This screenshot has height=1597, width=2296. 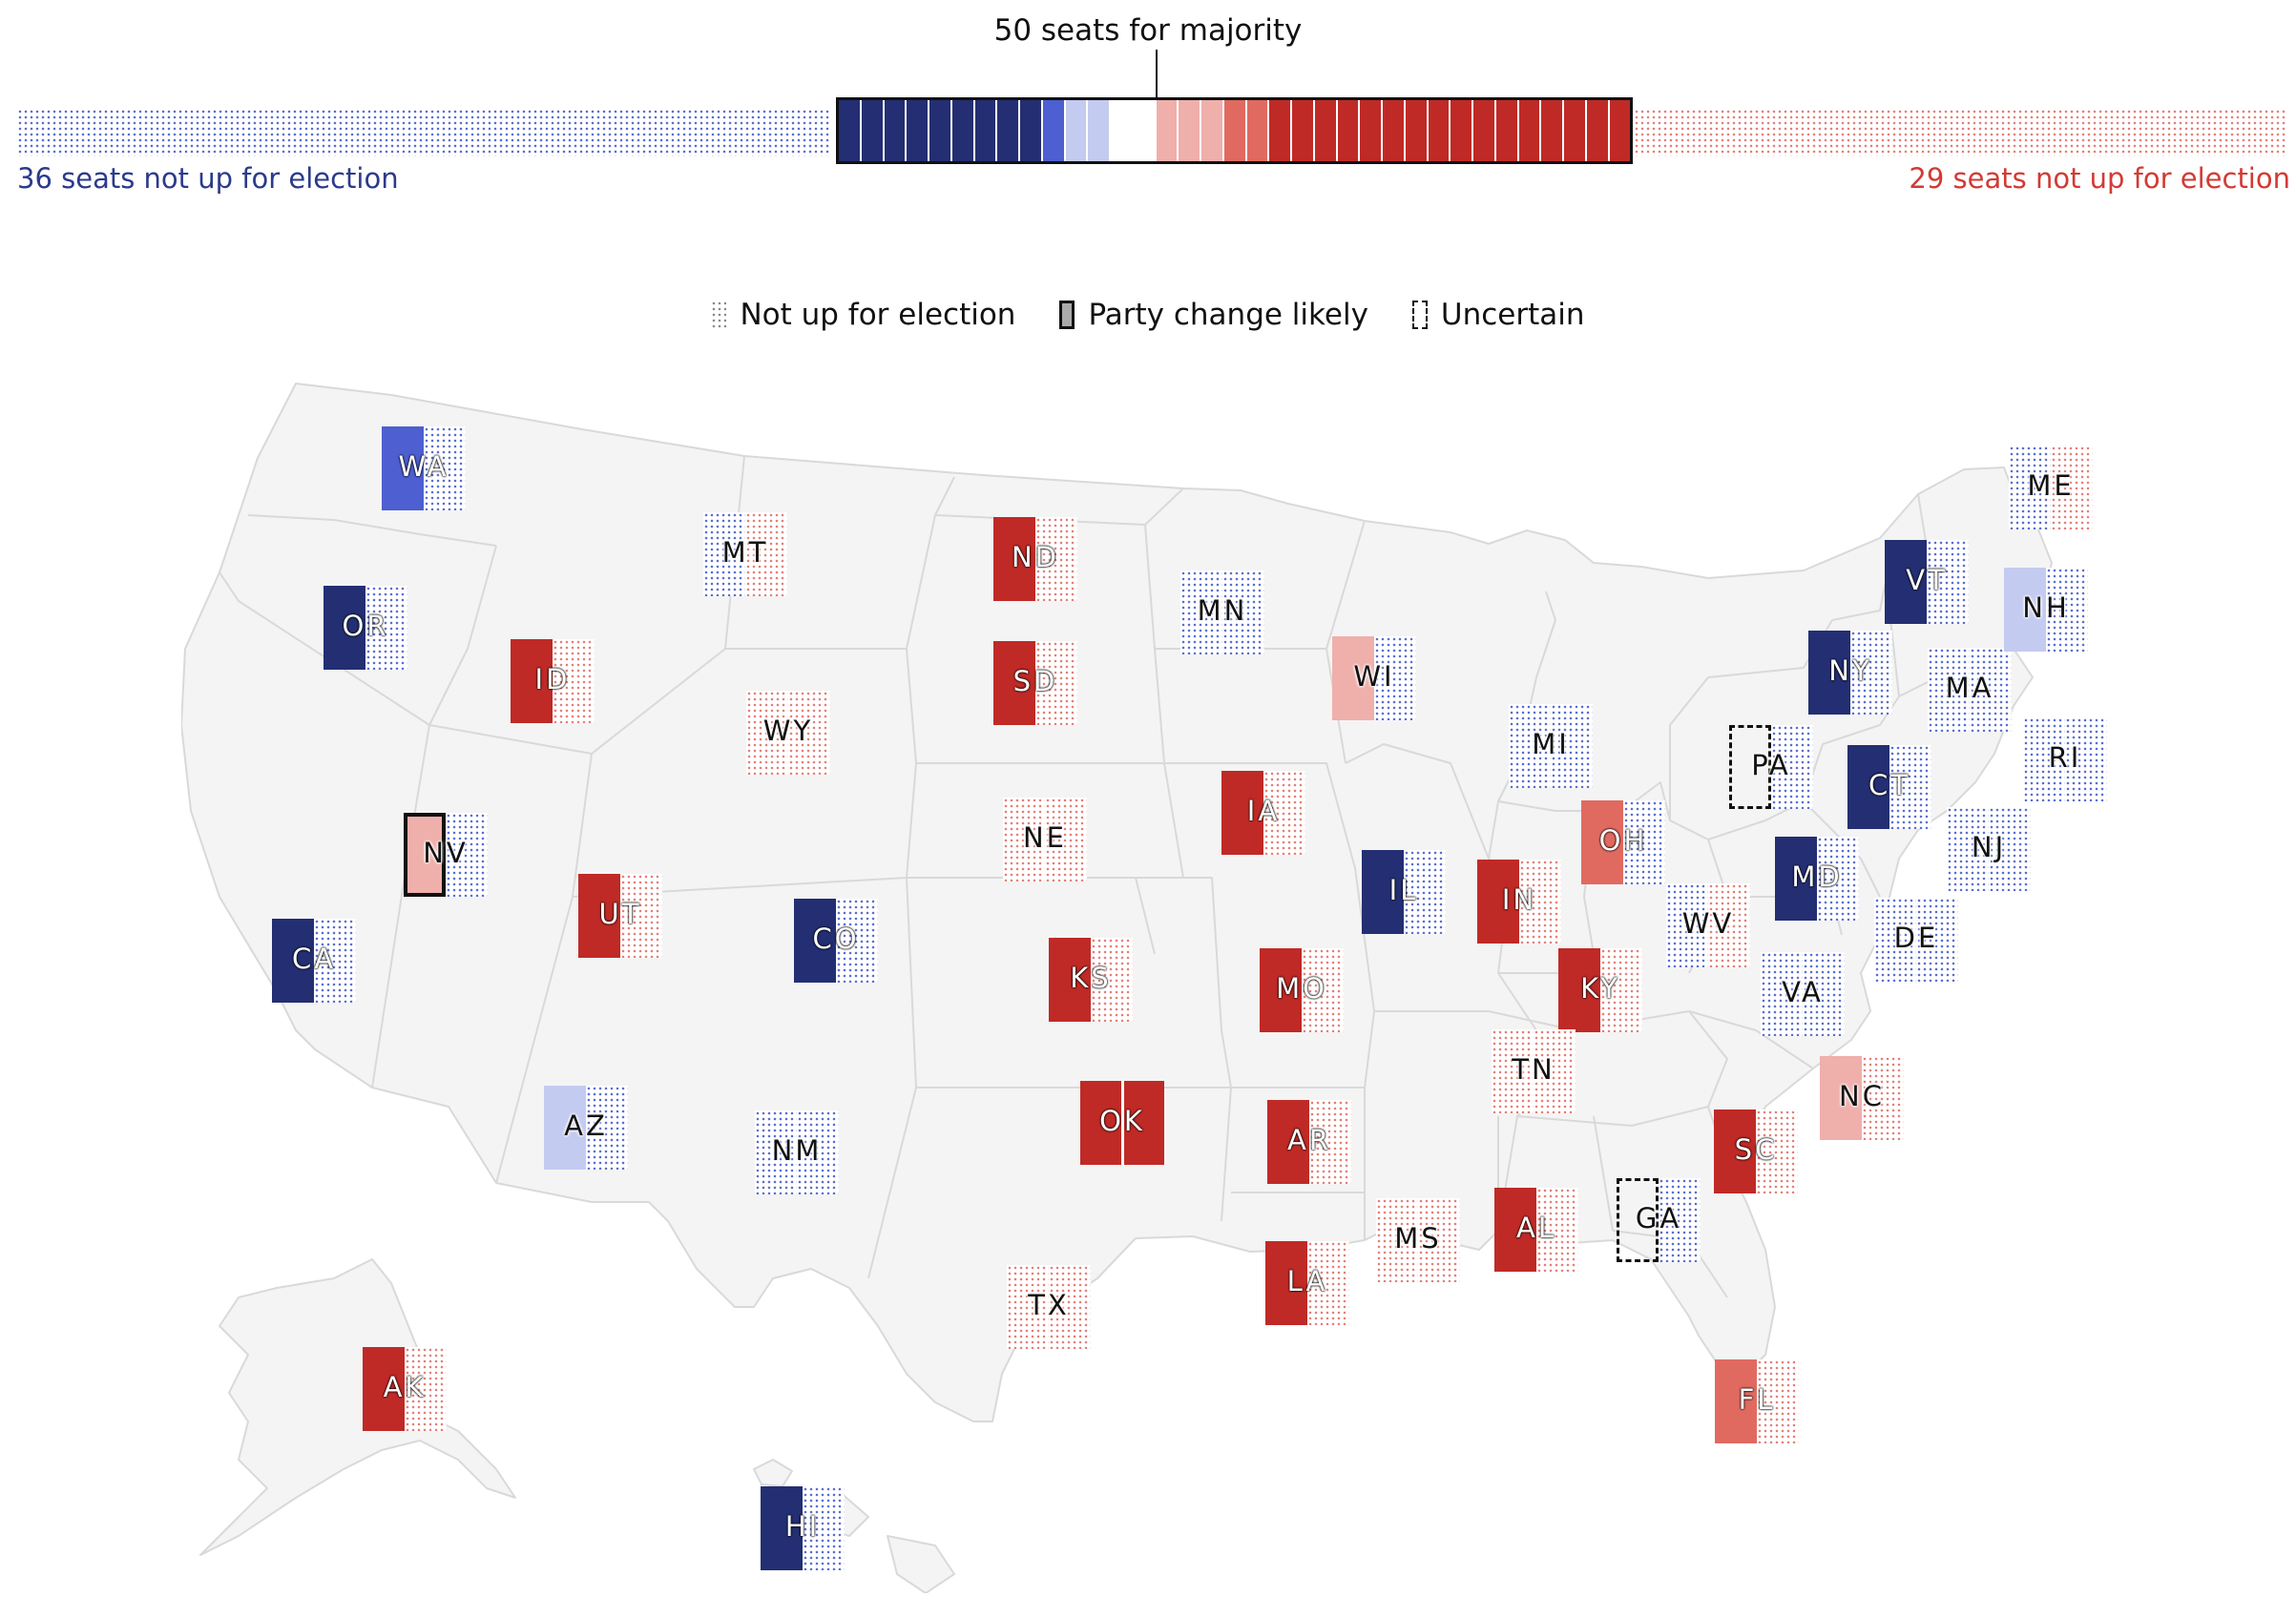 I want to click on state-marker-tx: TX, so click(x=1049, y=1307).